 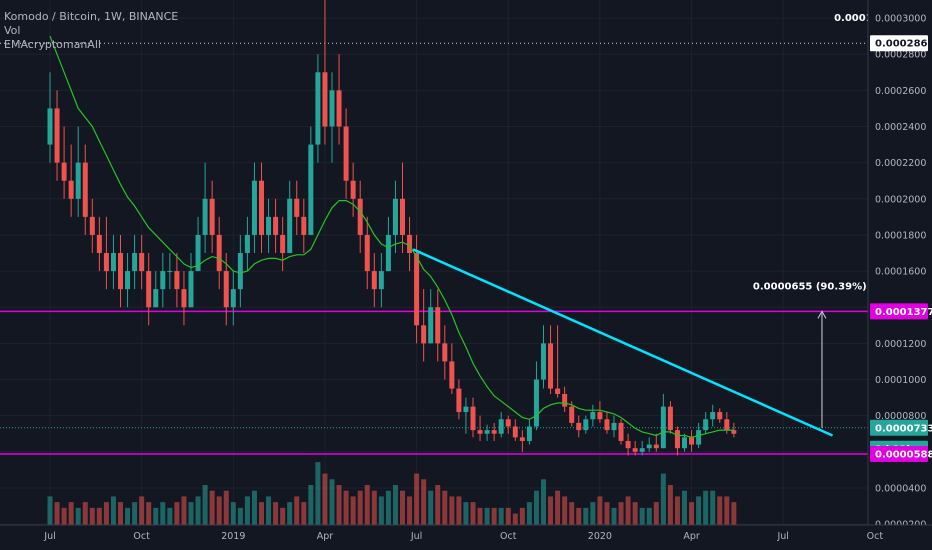 I want to click on price-tick-label: 0.0001000, so click(x=900, y=380).